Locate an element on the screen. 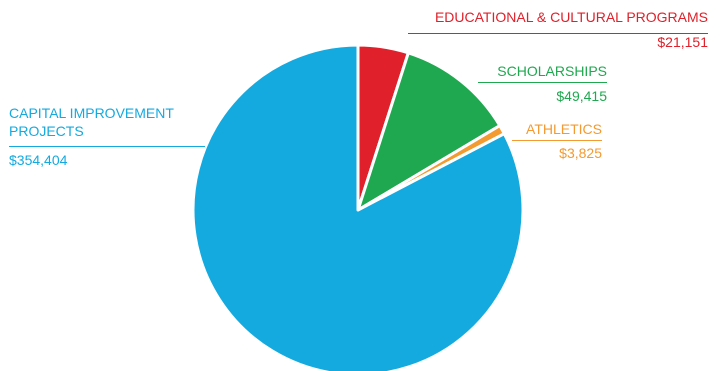 This screenshot has height=371, width=724. label-educational: EDUCATIONAL & CULTURAL PROGRAMS is located at coordinates (558, 17).